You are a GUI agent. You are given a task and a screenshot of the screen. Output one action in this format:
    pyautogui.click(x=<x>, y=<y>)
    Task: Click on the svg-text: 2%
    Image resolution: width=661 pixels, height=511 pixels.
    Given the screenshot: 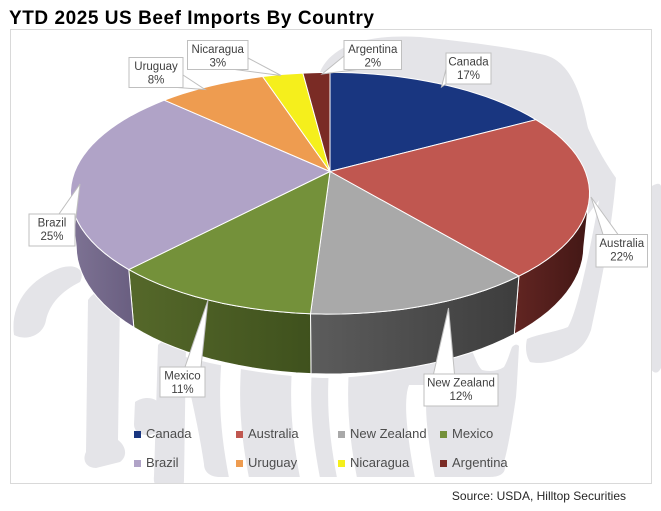 What is the action you would take?
    pyautogui.click(x=372, y=64)
    